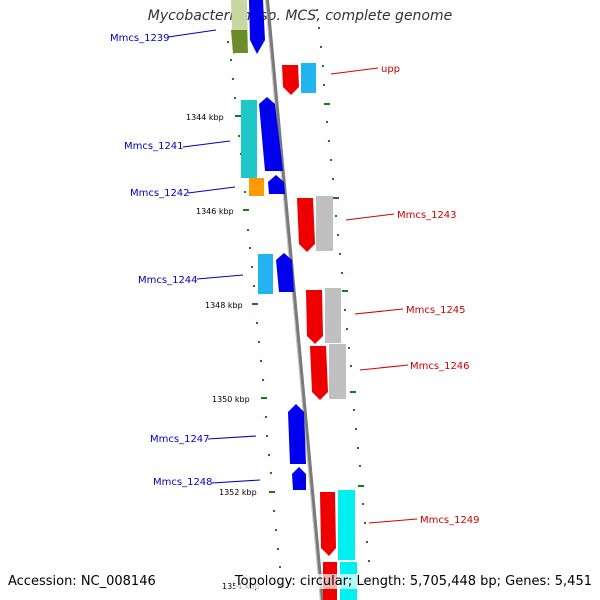 The width and height of the screenshot is (600, 600). What do you see at coordinates (154, 146) in the screenshot?
I see `label-mmcs-1241: Mmcs_1241` at bounding box center [154, 146].